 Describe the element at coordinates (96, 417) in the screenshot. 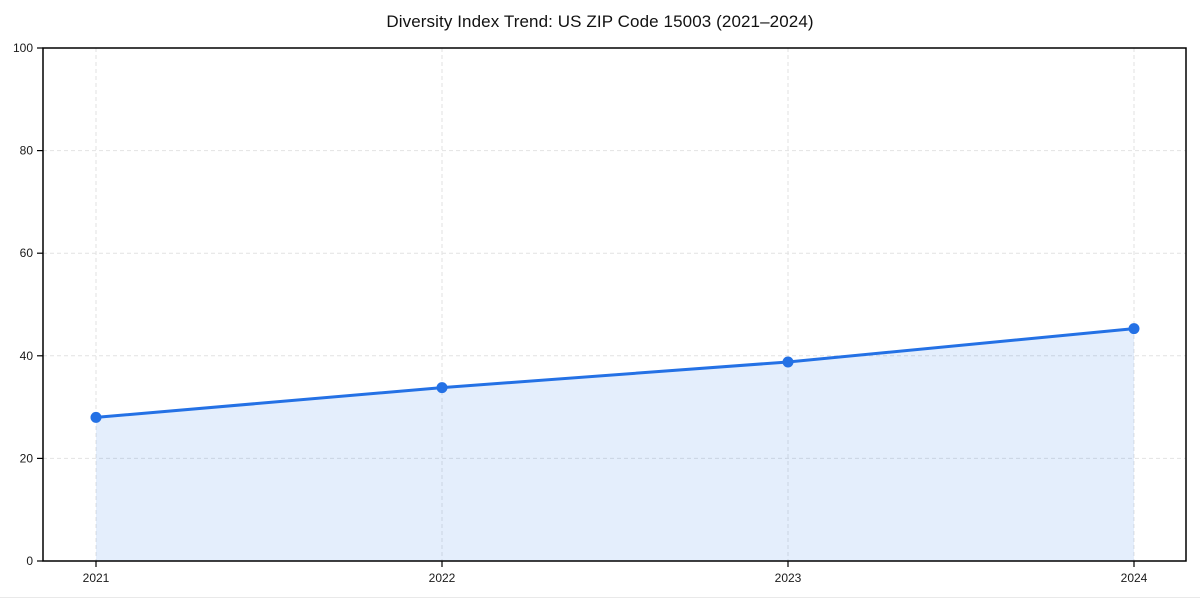

I see `data-point-2021` at that location.